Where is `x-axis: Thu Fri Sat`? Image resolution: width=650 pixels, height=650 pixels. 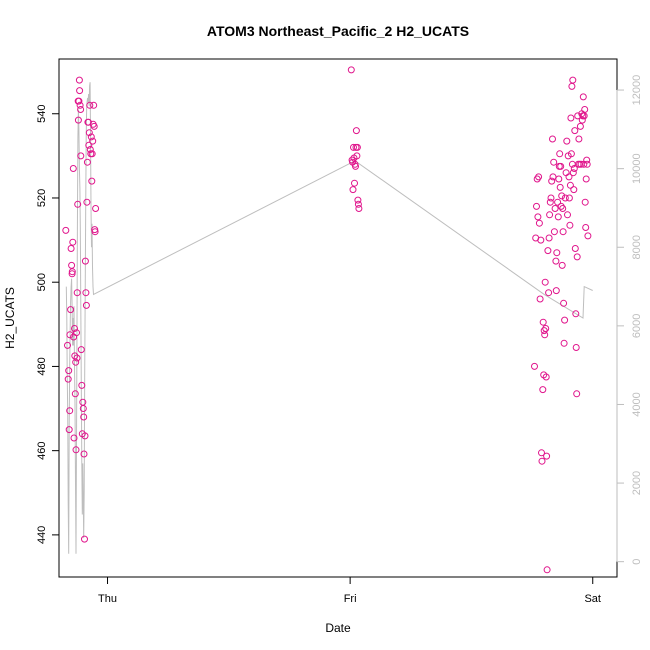 x-axis: Thu Fri Sat is located at coordinates (349, 590).